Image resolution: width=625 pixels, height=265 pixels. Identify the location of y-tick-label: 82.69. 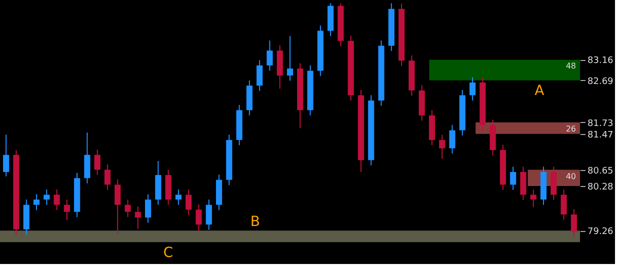
(601, 81).